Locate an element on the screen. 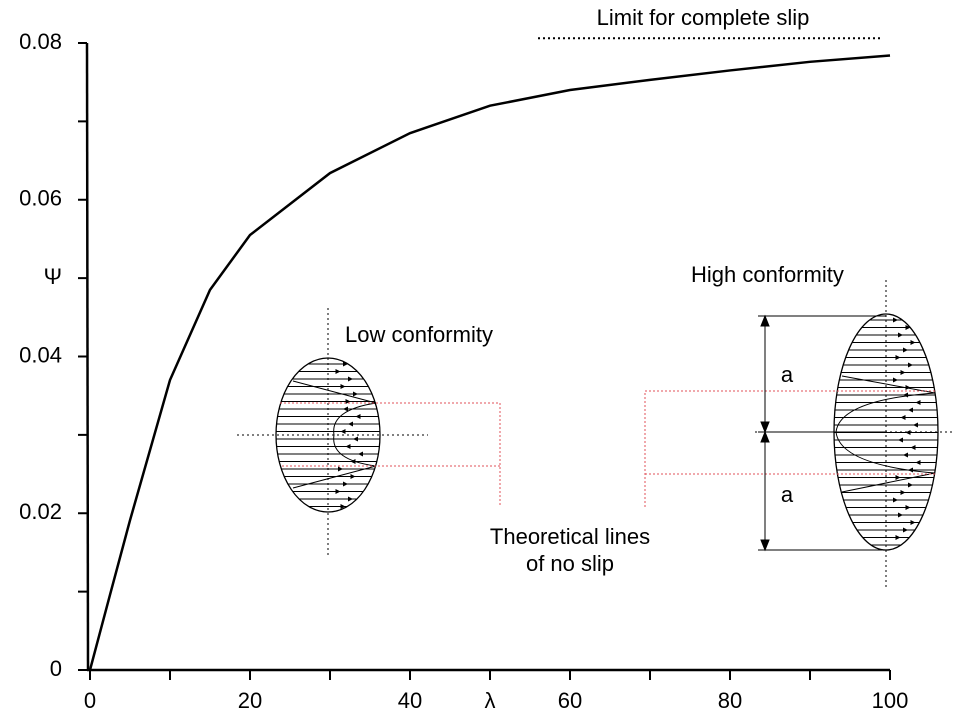 Image resolution: width=954 pixels, height=718 pixels. ellipse is located at coordinates (328, 435).